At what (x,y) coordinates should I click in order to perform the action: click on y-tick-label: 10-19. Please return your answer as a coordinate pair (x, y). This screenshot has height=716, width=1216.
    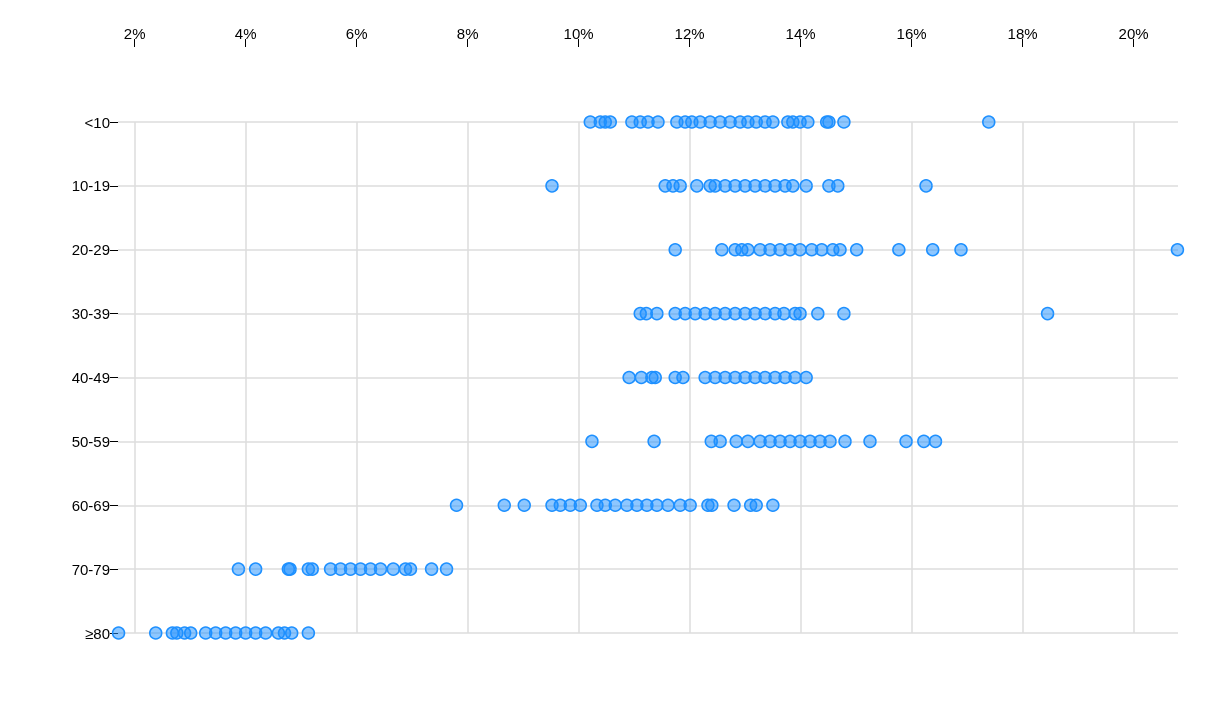
    Looking at the image, I should click on (90, 186).